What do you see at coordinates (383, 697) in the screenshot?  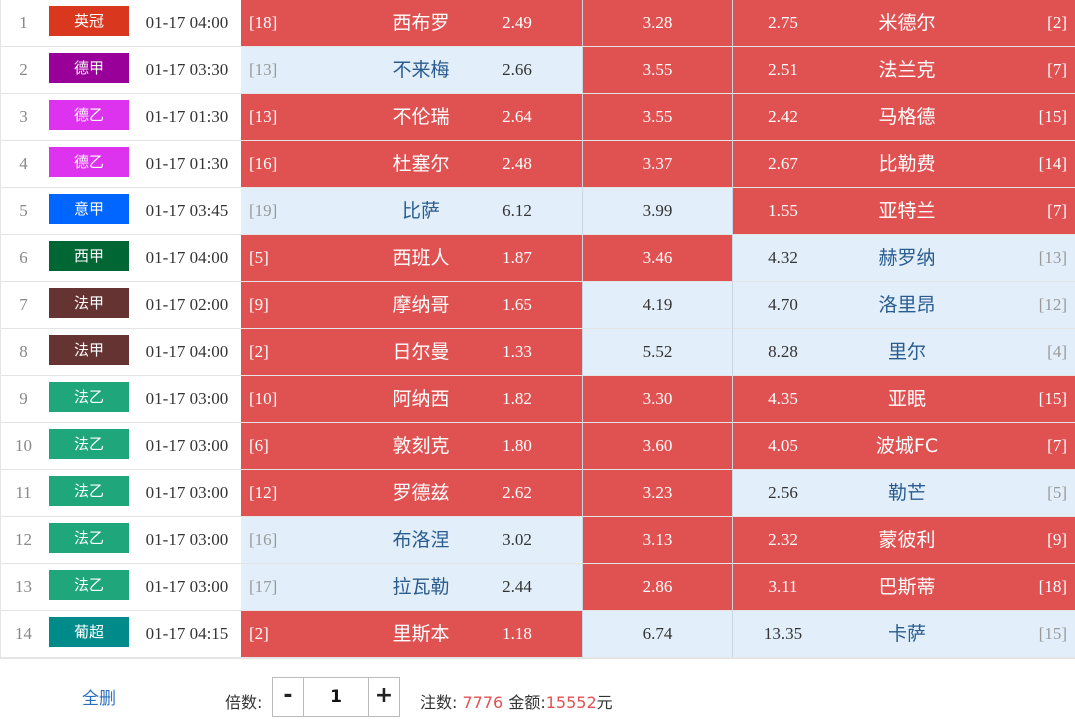 I see `increase-button: +` at bounding box center [383, 697].